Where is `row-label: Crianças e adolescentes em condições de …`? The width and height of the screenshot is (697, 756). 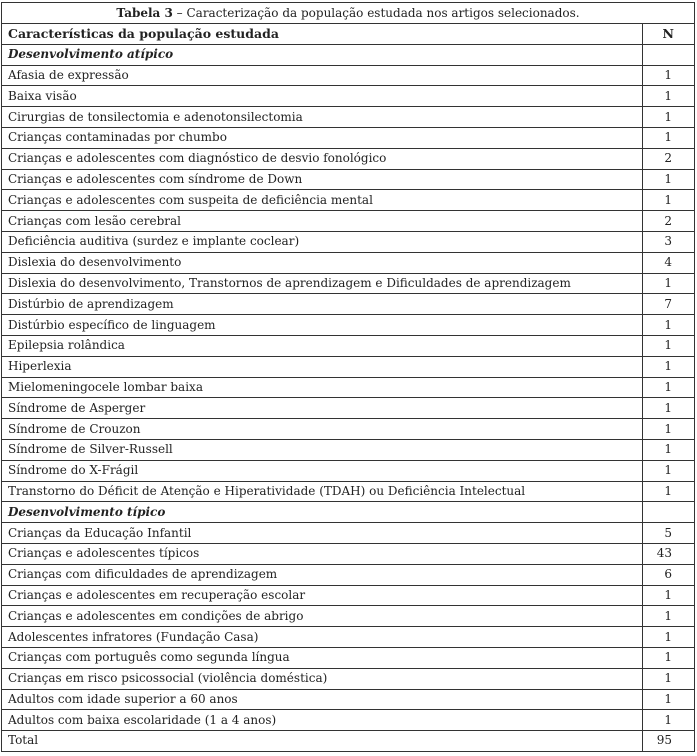 row-label: Crianças e adolescentes em condições de … is located at coordinates (322, 616).